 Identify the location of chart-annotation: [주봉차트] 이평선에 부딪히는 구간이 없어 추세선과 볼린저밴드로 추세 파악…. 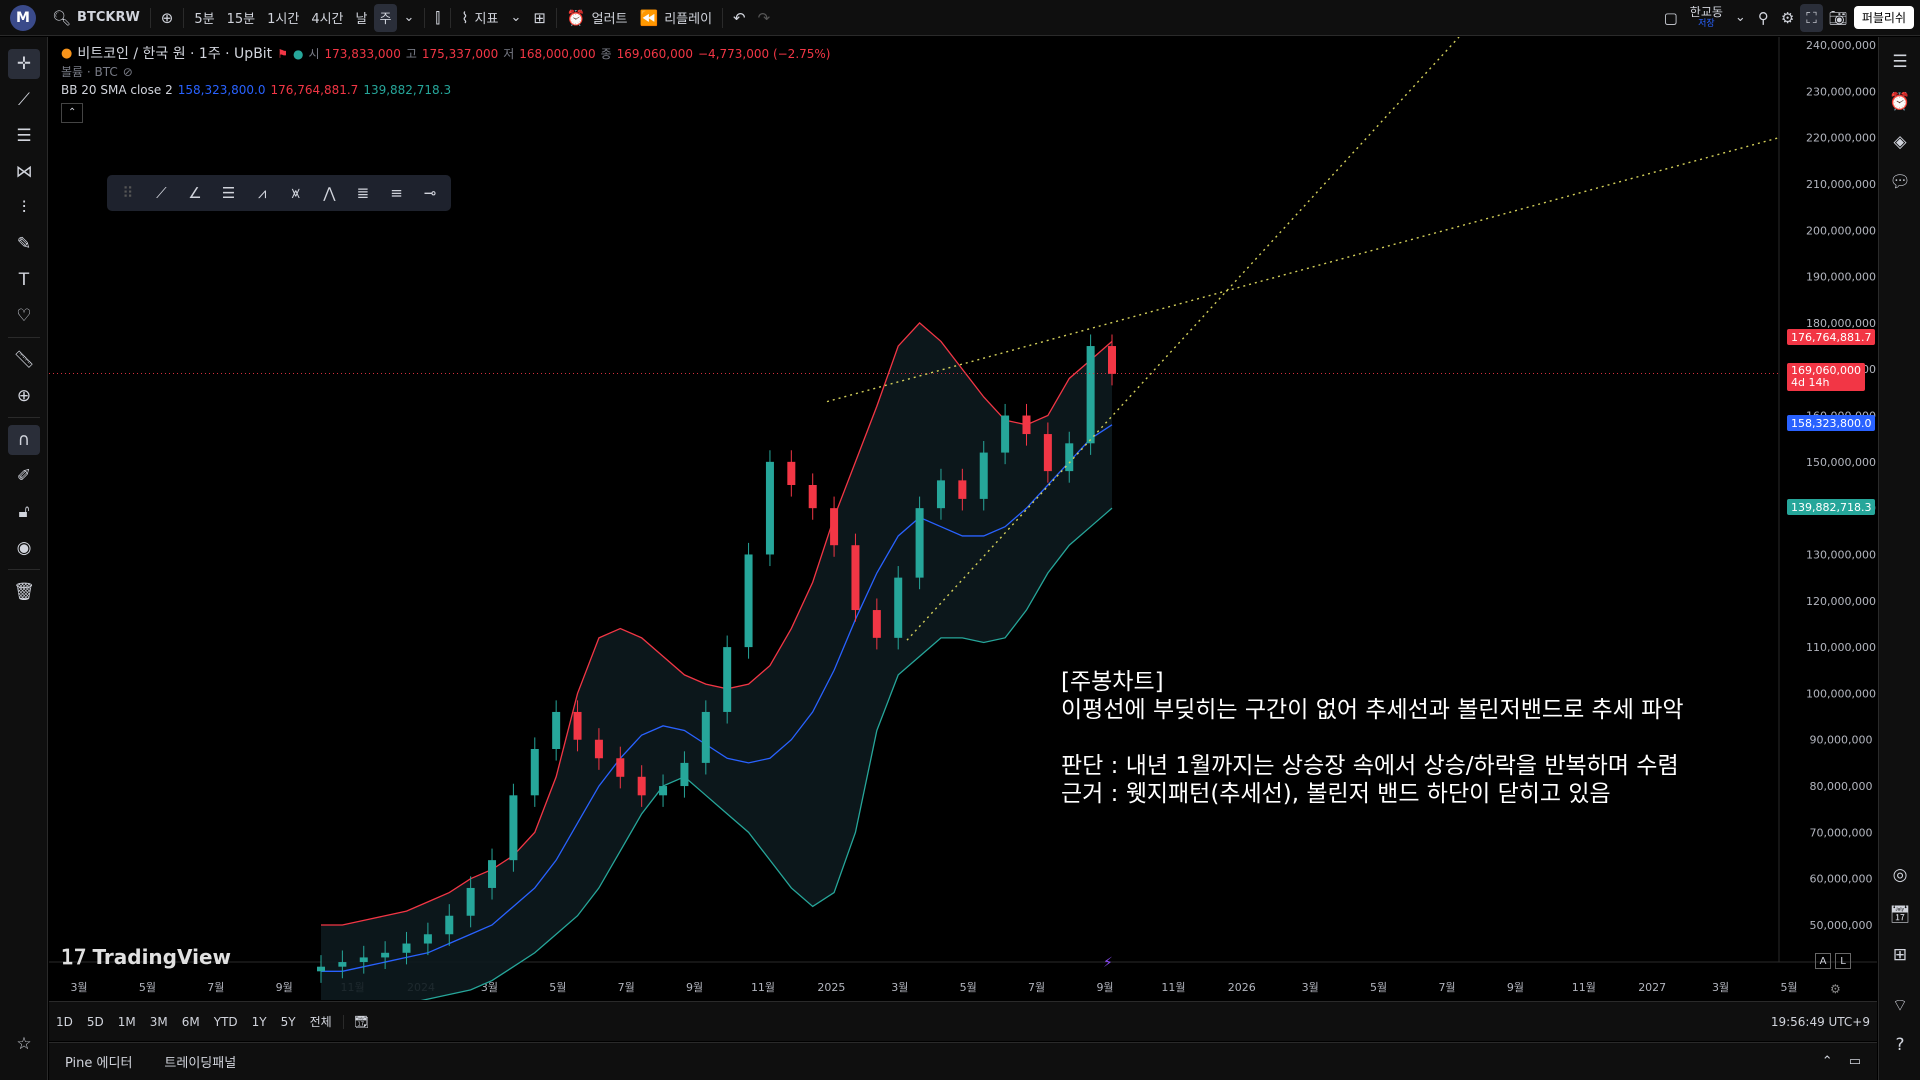
(1372, 738).